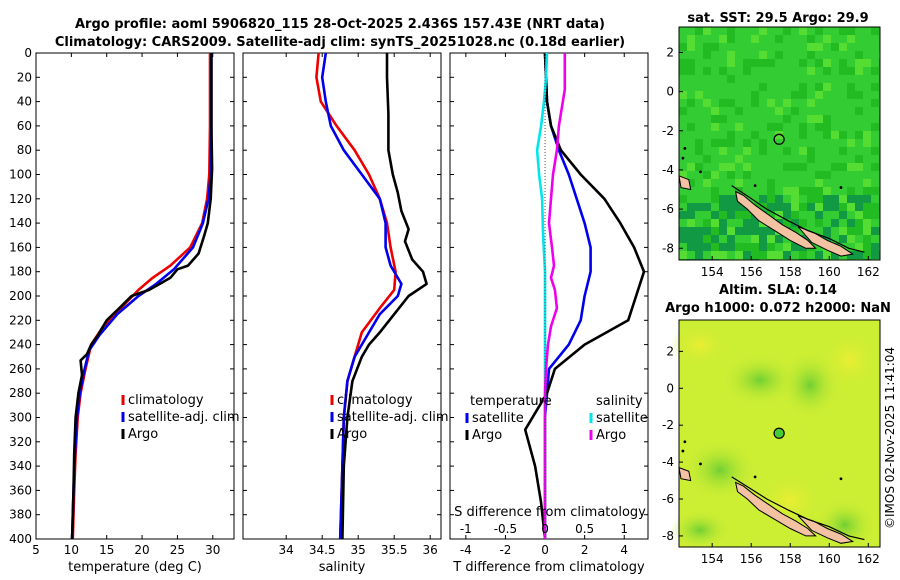 The width and height of the screenshot is (900, 580). What do you see at coordinates (135, 567) in the screenshot?
I see `temperature-xlabel: temperature (deg C)` at bounding box center [135, 567].